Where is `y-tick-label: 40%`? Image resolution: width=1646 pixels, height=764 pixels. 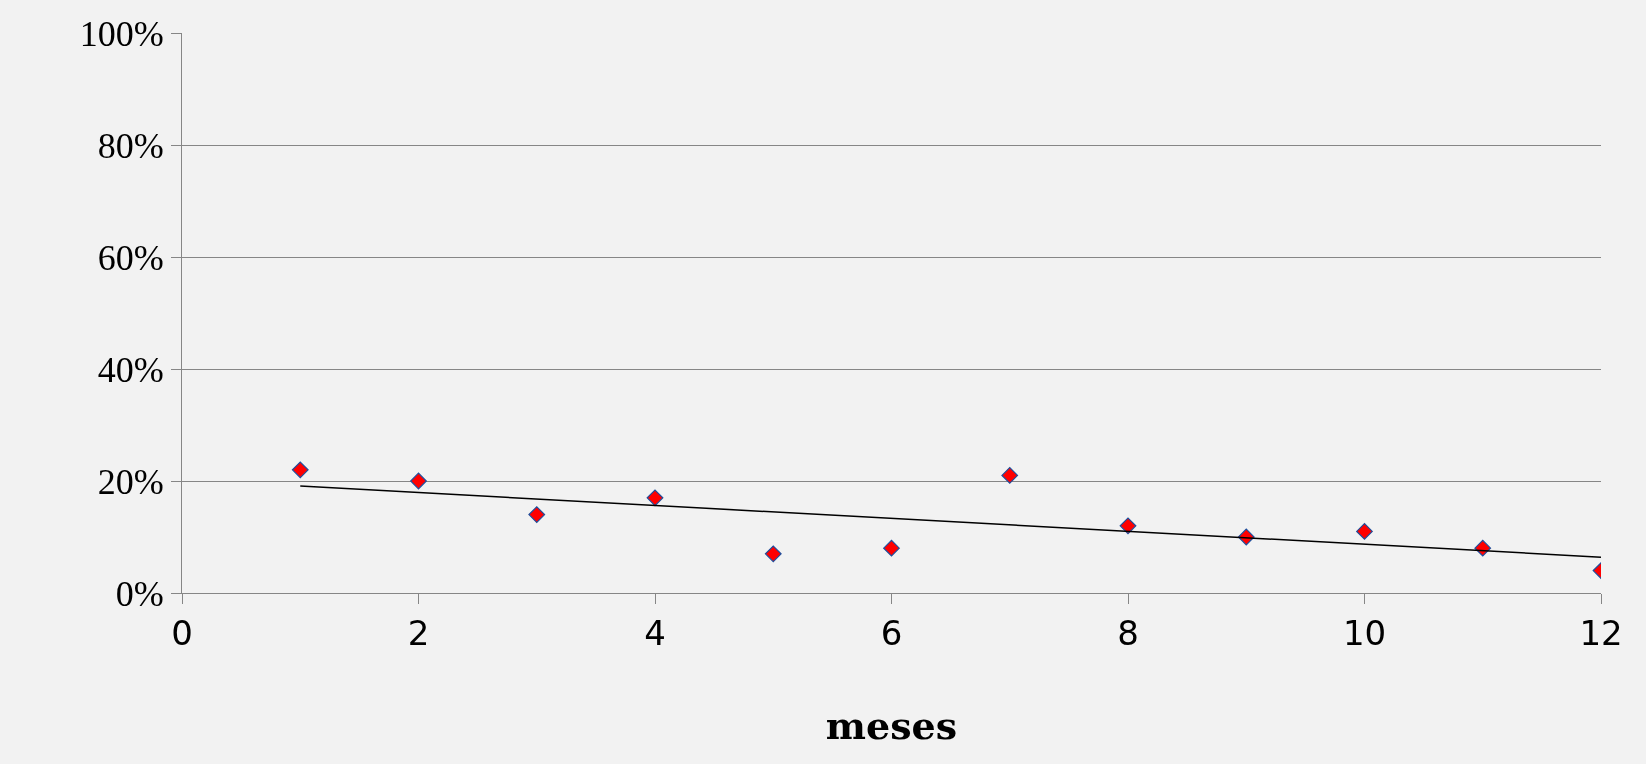
y-tick-label: 40% is located at coordinates (130, 369).